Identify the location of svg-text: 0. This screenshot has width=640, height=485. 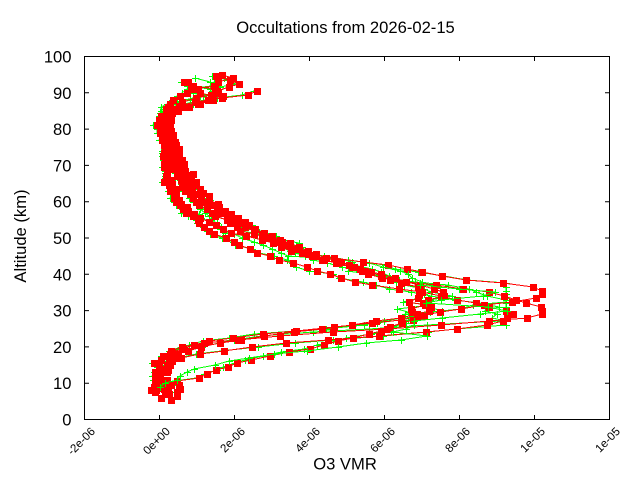
(66, 420).